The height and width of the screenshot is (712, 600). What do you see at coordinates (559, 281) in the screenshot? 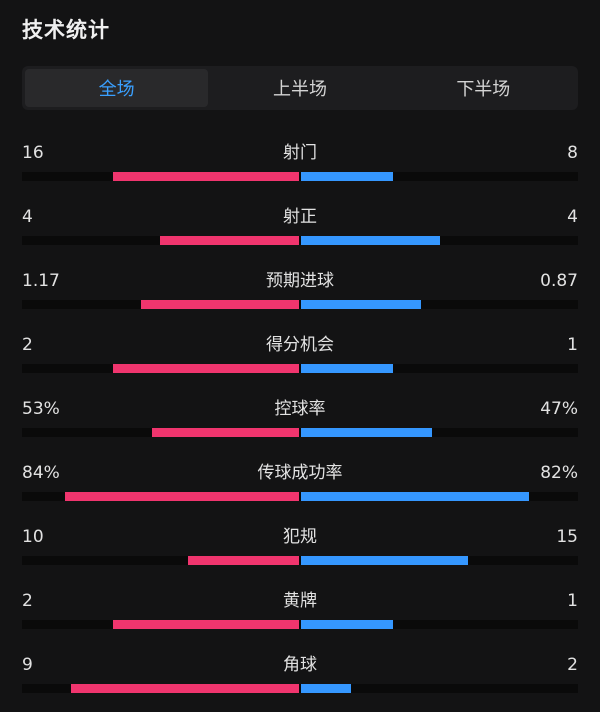
I see `away-value: 0.87` at bounding box center [559, 281].